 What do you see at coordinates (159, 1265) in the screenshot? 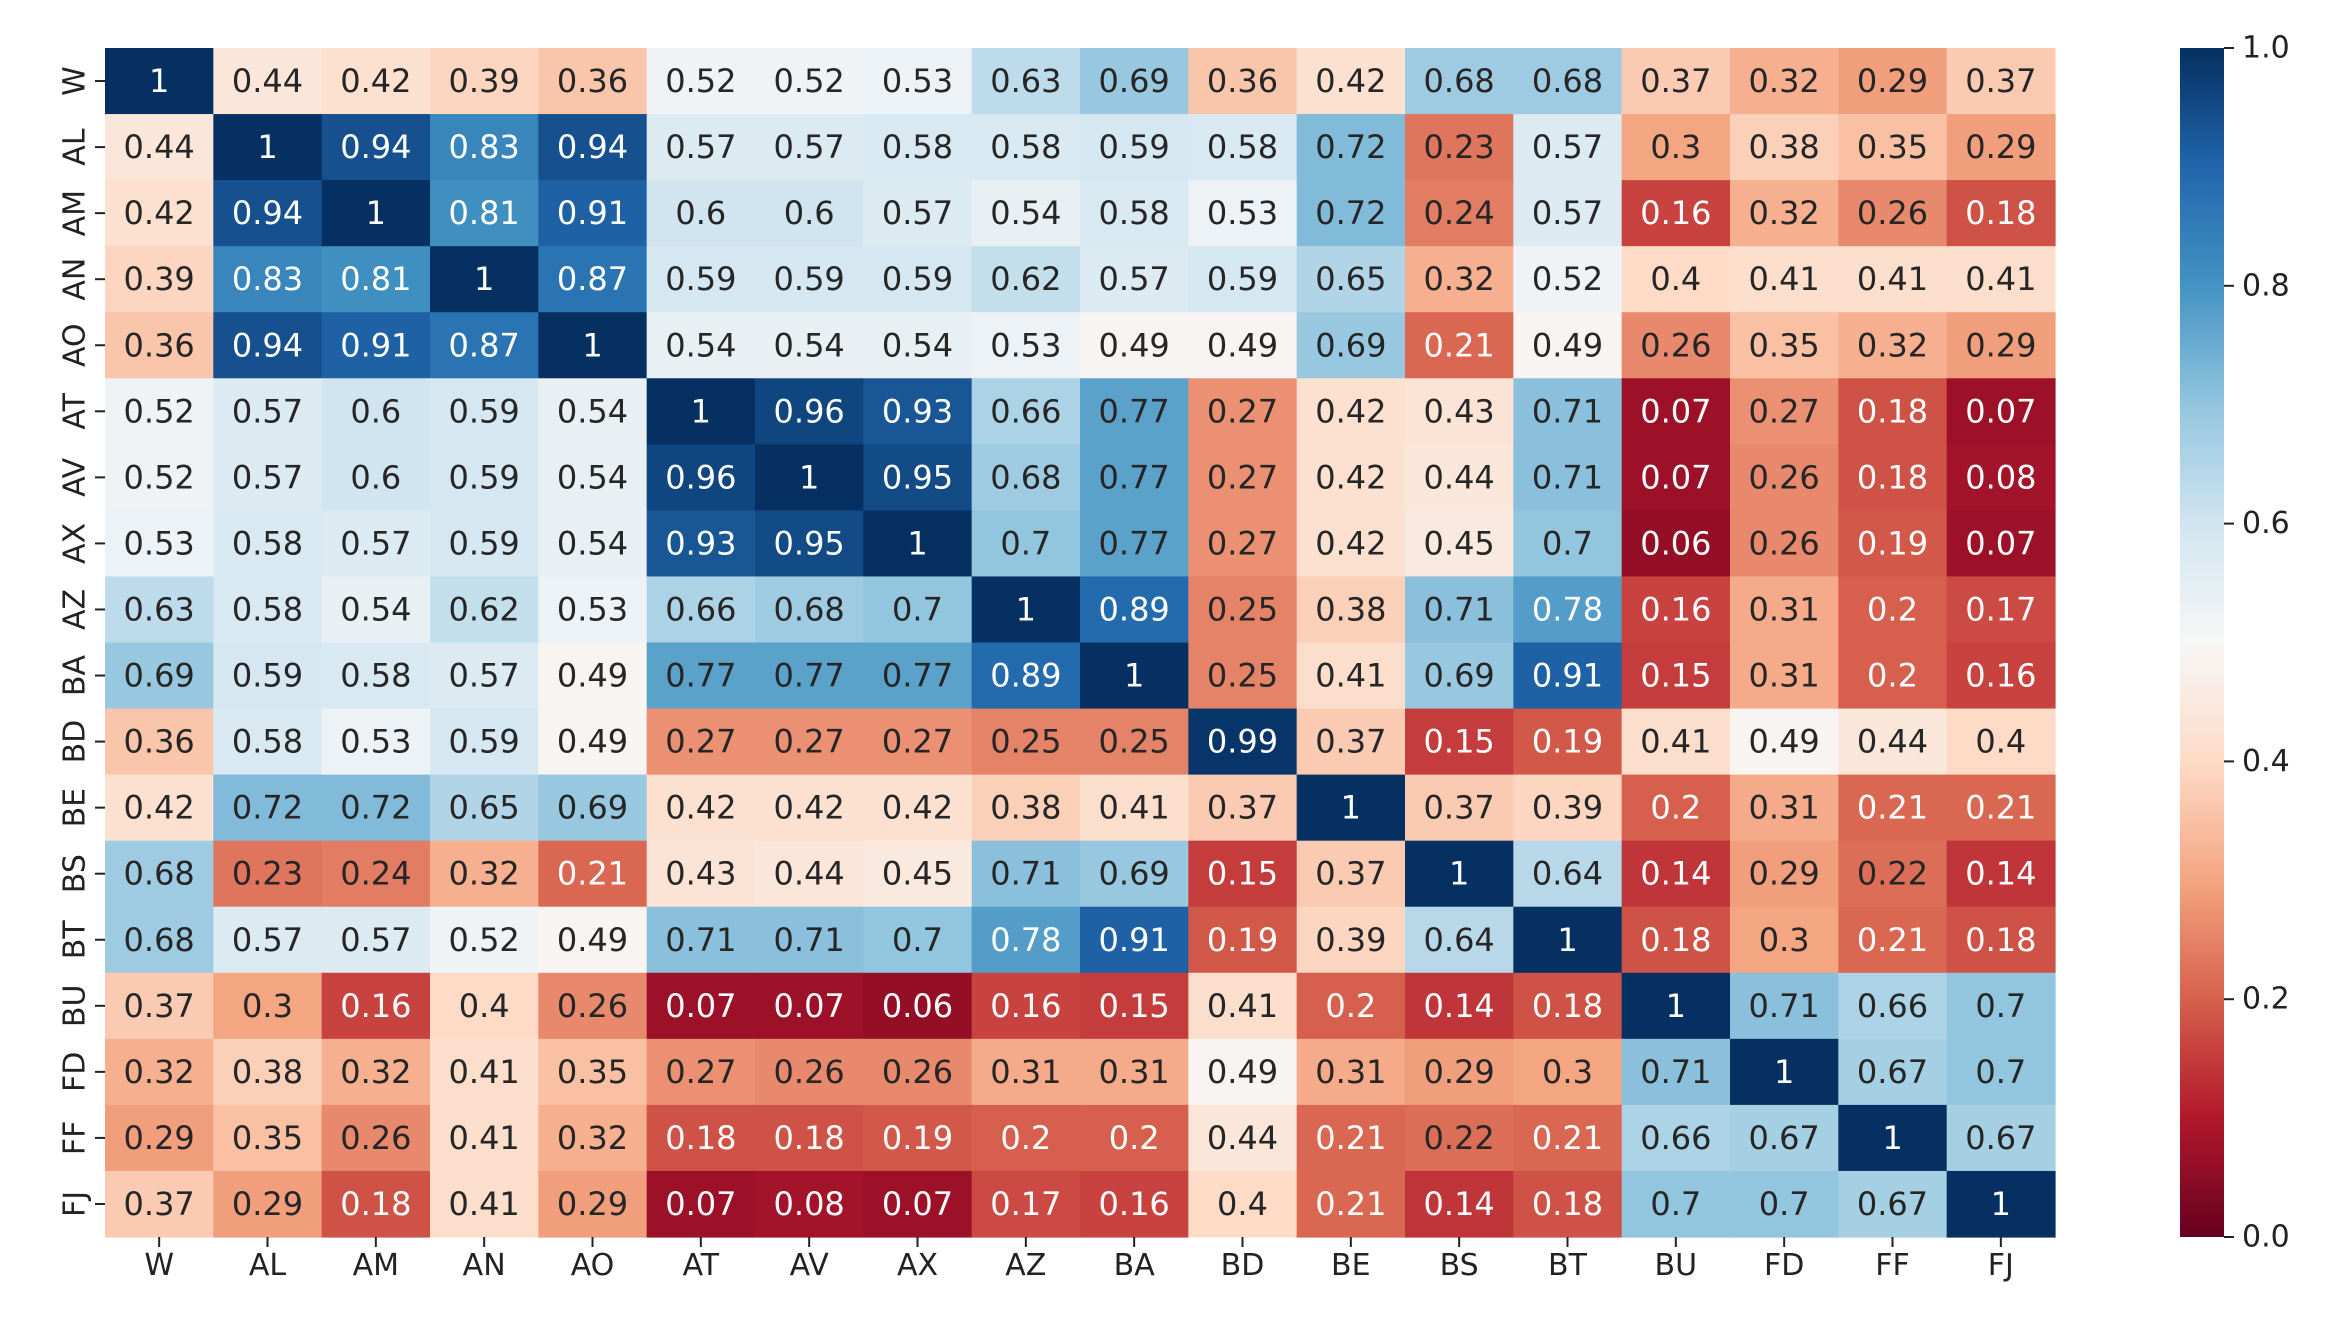
I see `x-tick-label: W` at bounding box center [159, 1265].